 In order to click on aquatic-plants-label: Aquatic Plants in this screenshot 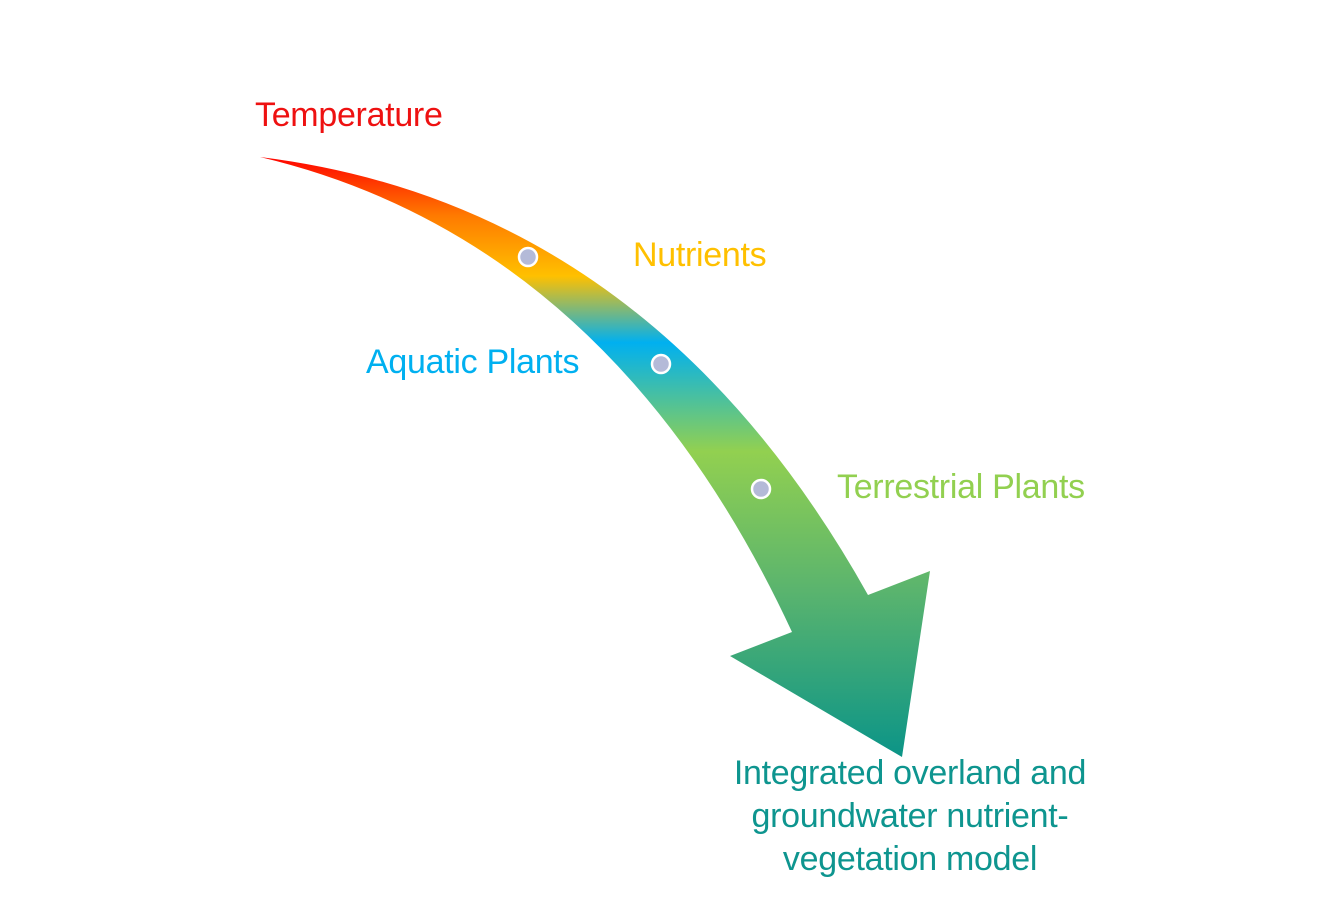, I will do `click(473, 362)`.